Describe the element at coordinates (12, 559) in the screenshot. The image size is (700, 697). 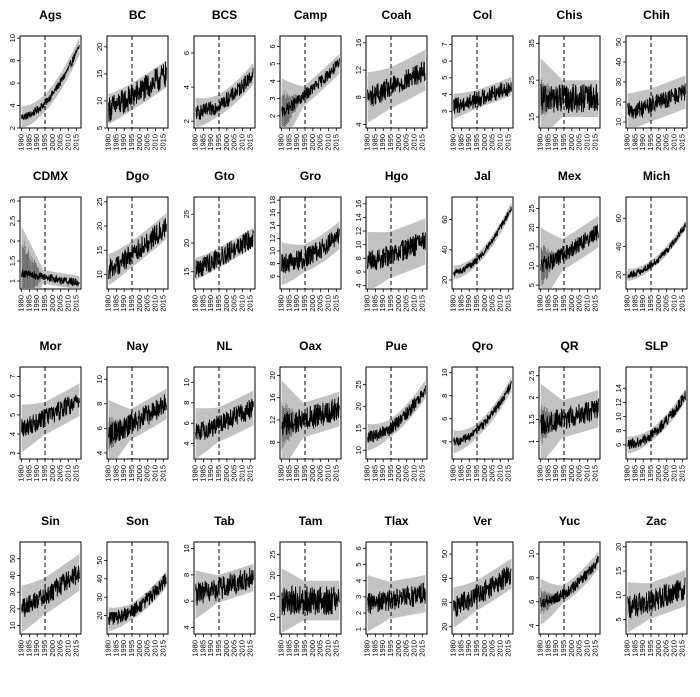
I see `y-tick-label: 50` at that location.